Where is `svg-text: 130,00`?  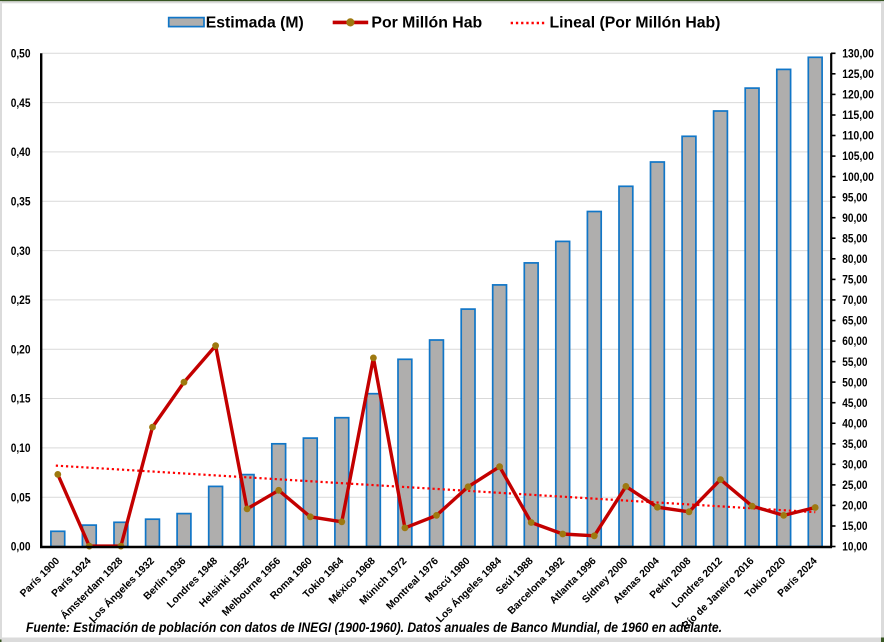
svg-text: 130,00 is located at coordinates (858, 55).